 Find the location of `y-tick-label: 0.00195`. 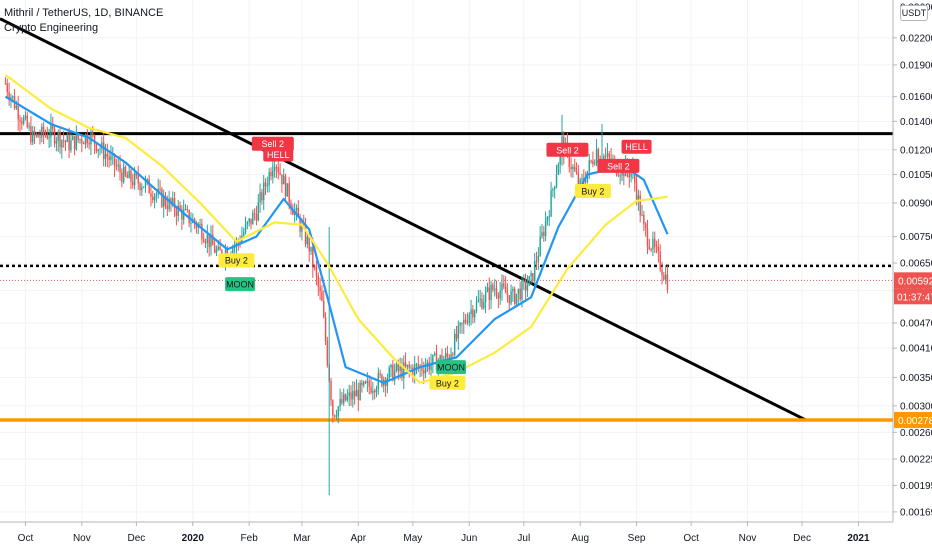

y-tick-label: 0.00195 is located at coordinates (916, 486).